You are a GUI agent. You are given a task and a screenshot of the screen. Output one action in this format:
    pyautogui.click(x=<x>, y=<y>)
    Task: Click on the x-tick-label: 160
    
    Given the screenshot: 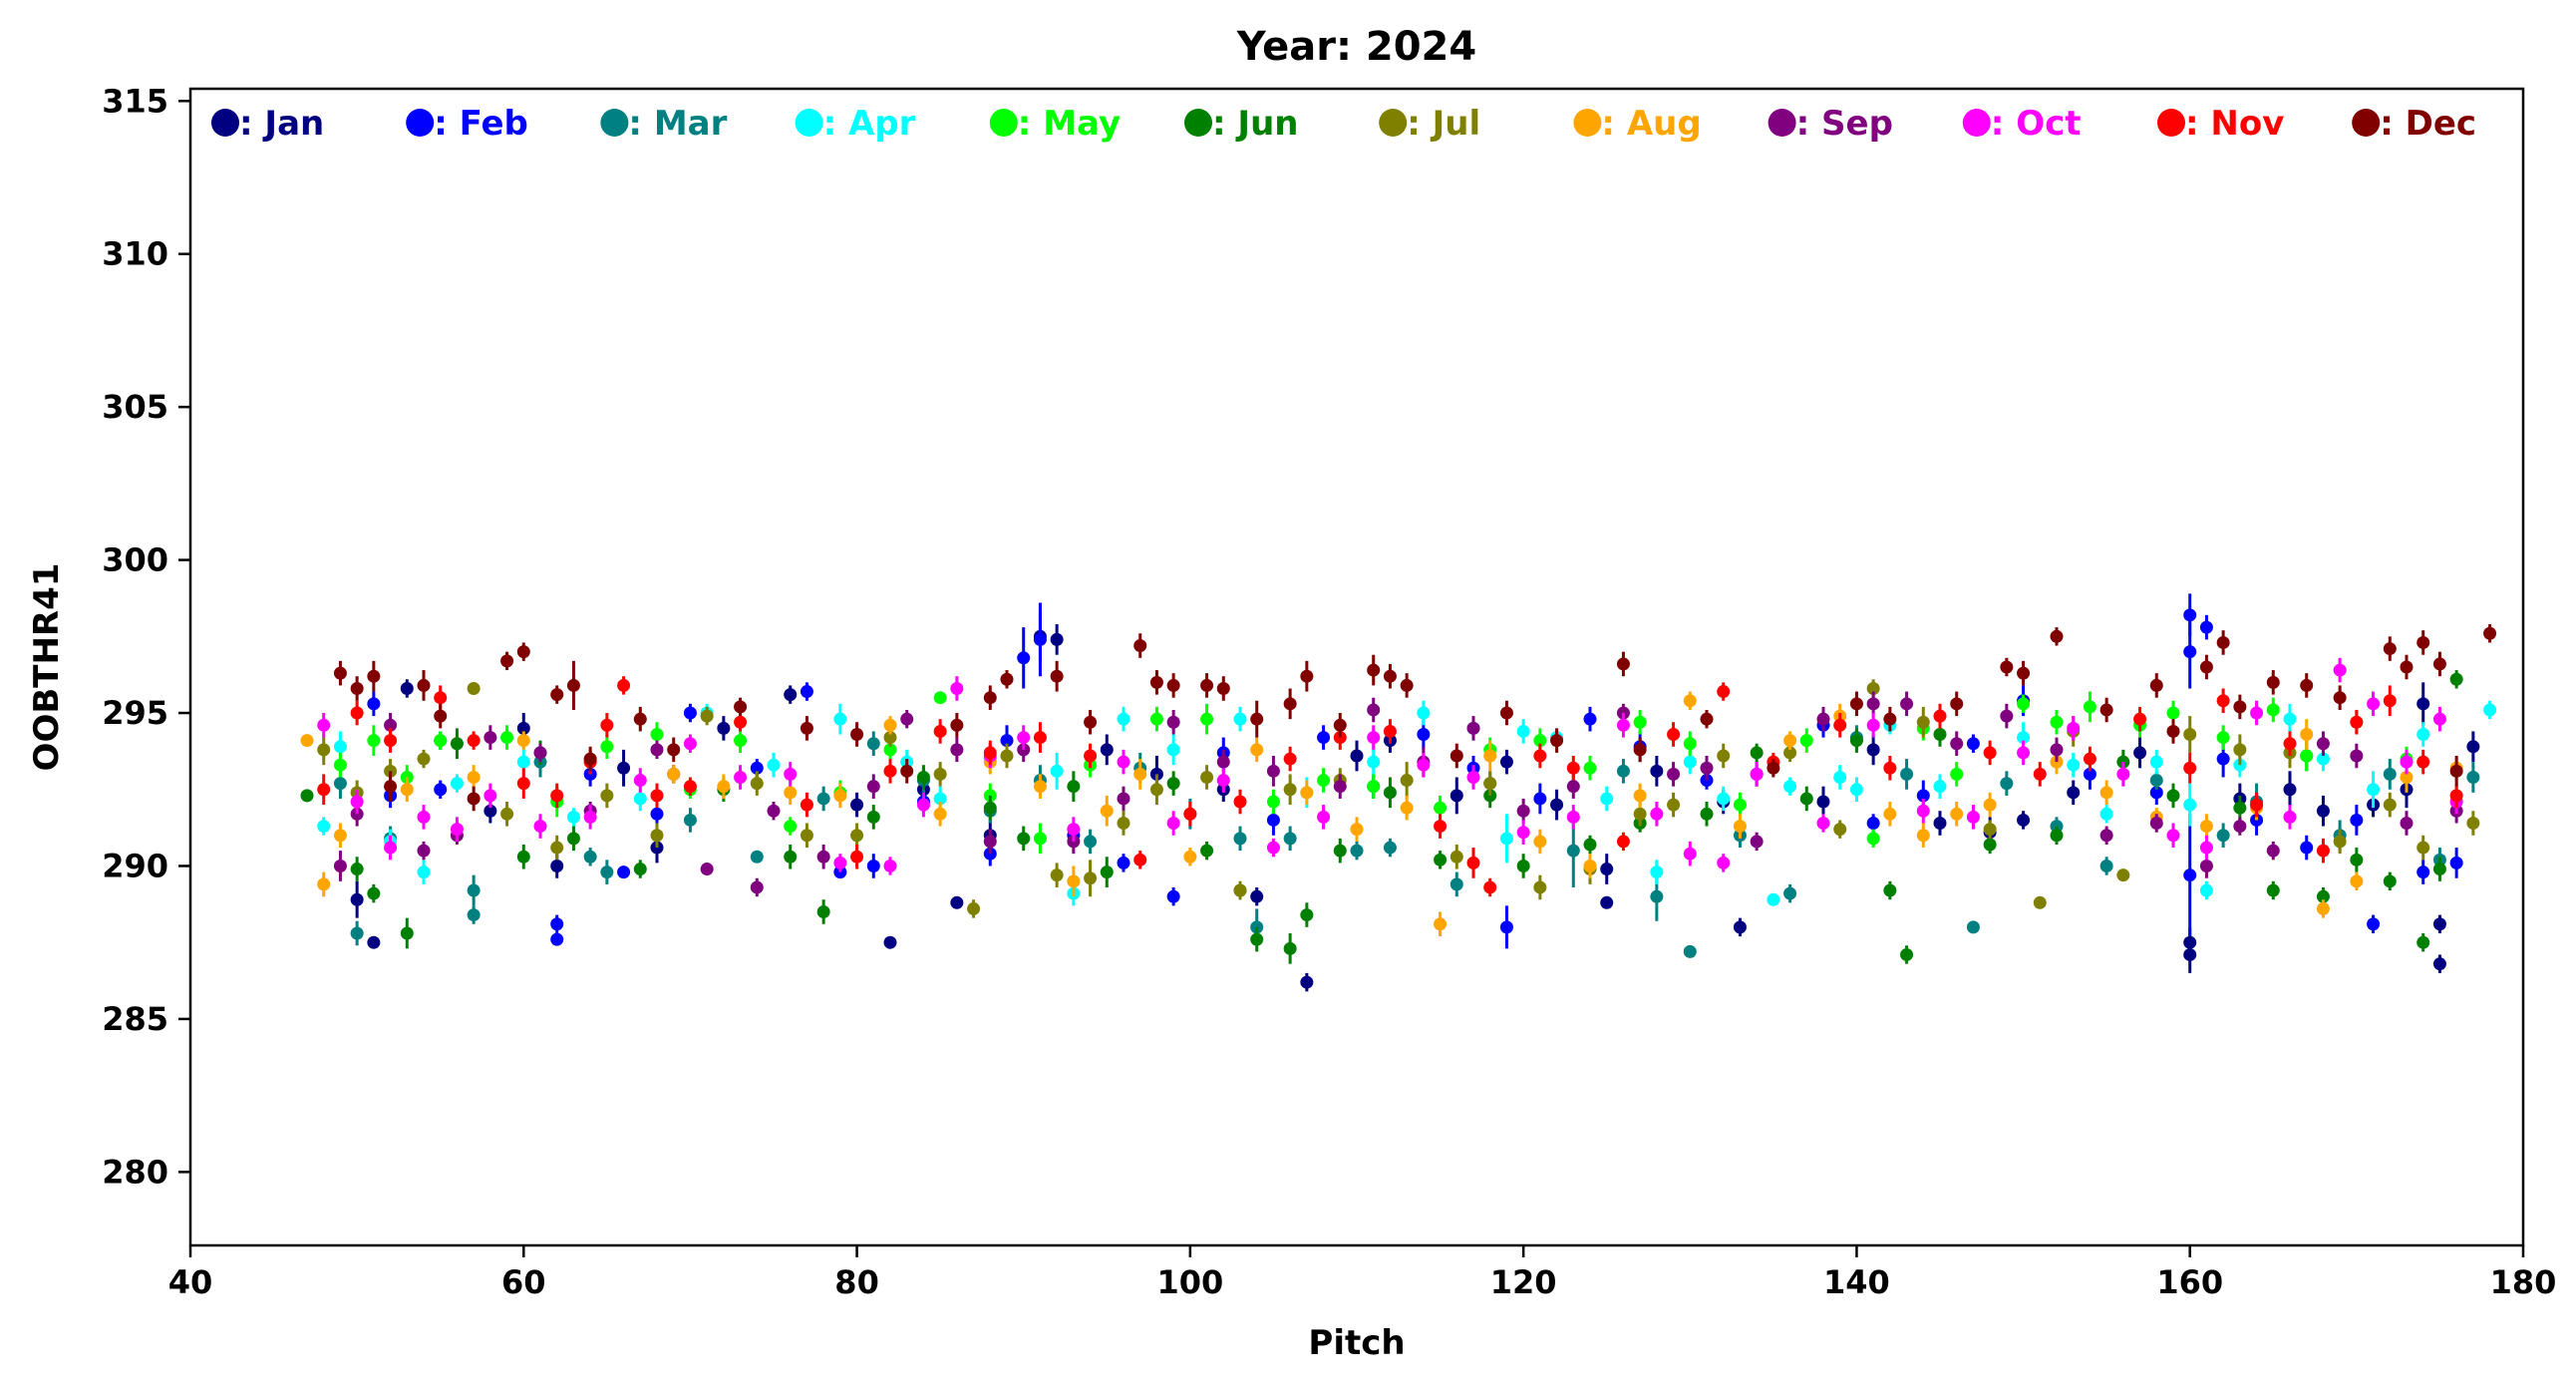 What is the action you would take?
    pyautogui.click(x=2189, y=1282)
    